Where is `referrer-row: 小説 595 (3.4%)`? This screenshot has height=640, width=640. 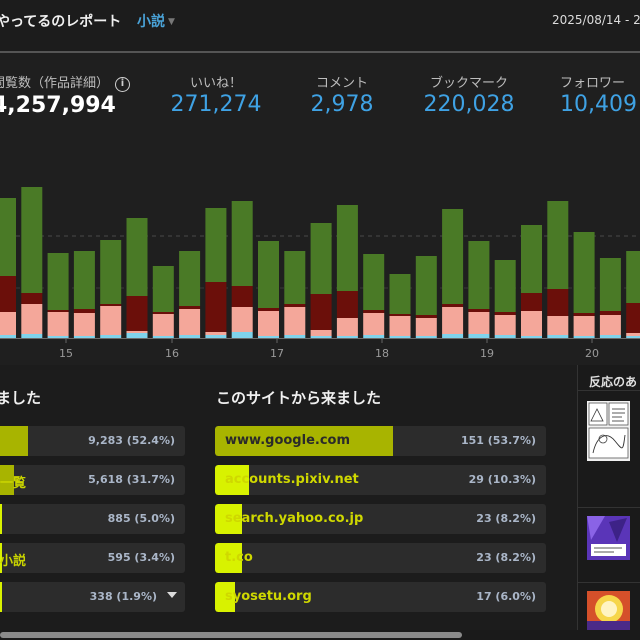 referrer-row: 小説 595 (3.4%) is located at coordinates (92, 558).